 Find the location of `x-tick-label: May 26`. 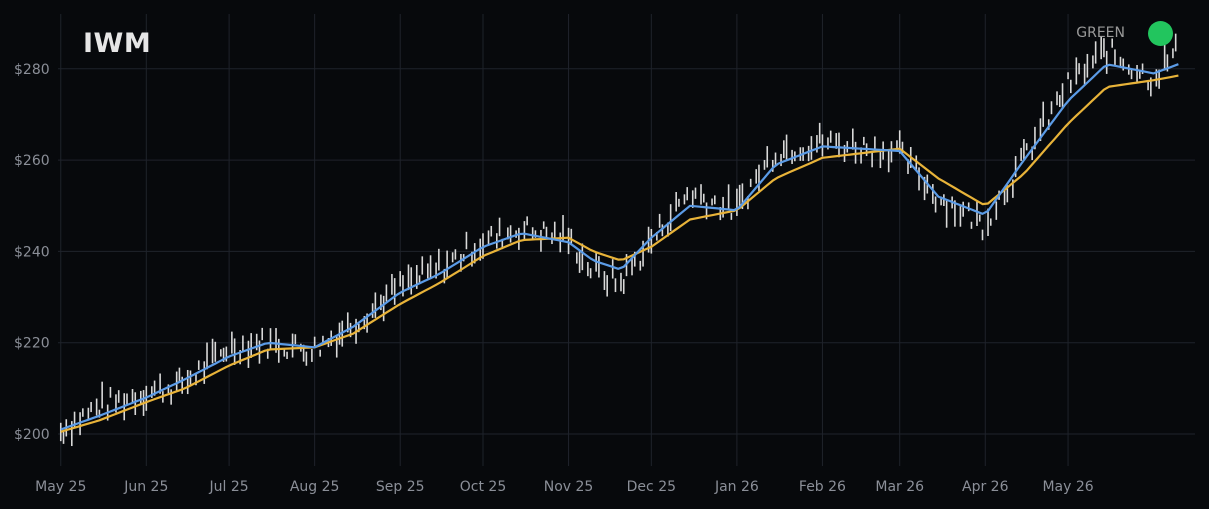

x-tick-label: May 26 is located at coordinates (1067, 487).